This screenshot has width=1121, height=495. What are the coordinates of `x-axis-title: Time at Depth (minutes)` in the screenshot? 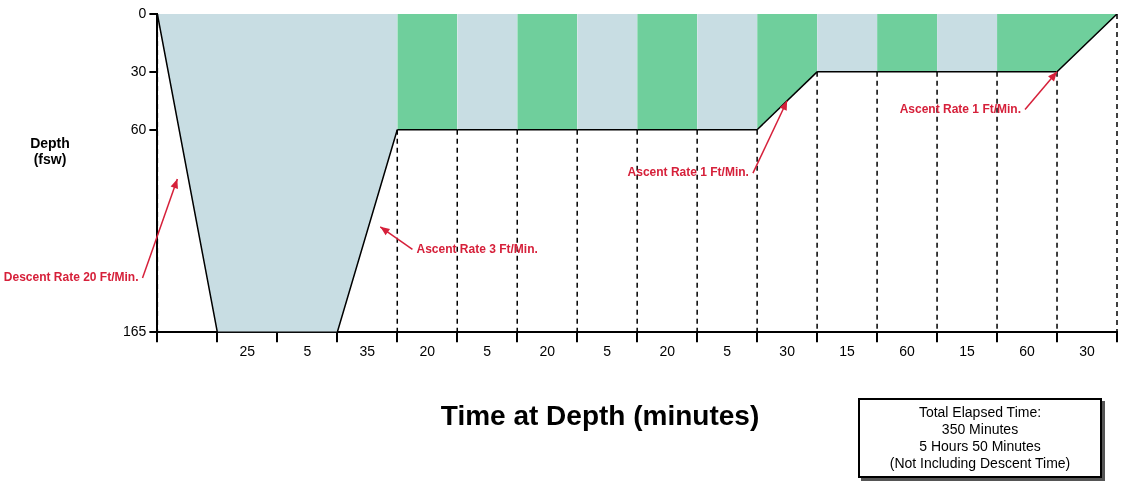 It's located at (600, 416).